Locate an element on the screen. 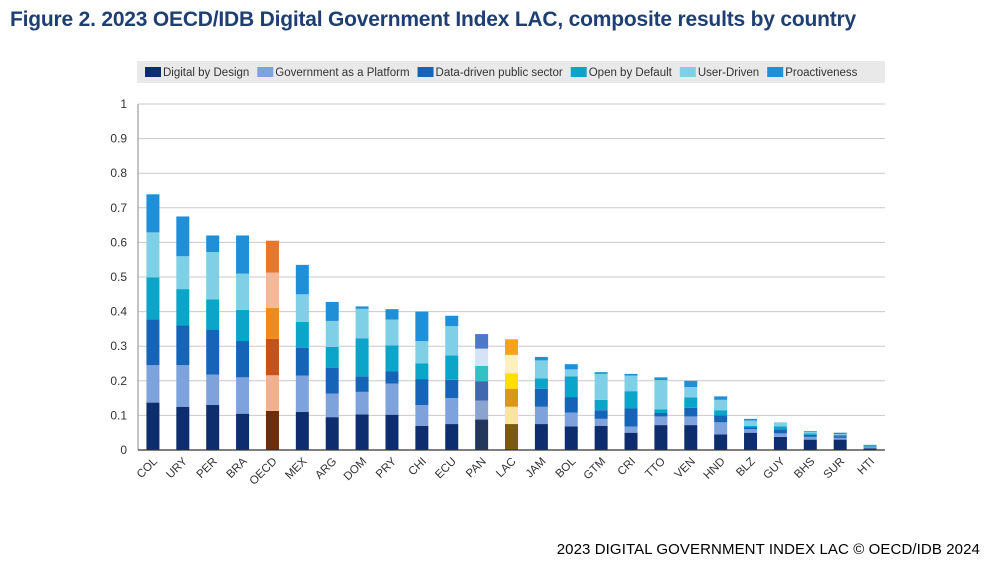  x-tick-label-cri: CRI is located at coordinates (627, 467).